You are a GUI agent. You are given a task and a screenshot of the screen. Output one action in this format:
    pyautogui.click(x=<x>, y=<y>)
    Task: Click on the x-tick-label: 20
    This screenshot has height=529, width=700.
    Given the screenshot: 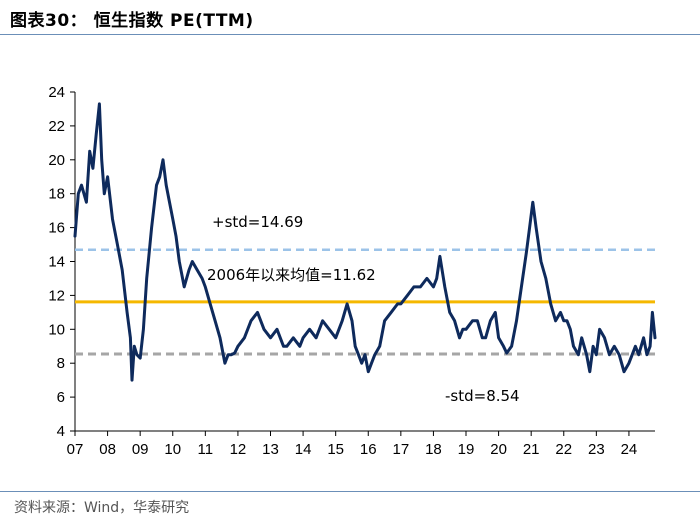 What is the action you would take?
    pyautogui.click(x=498, y=449)
    